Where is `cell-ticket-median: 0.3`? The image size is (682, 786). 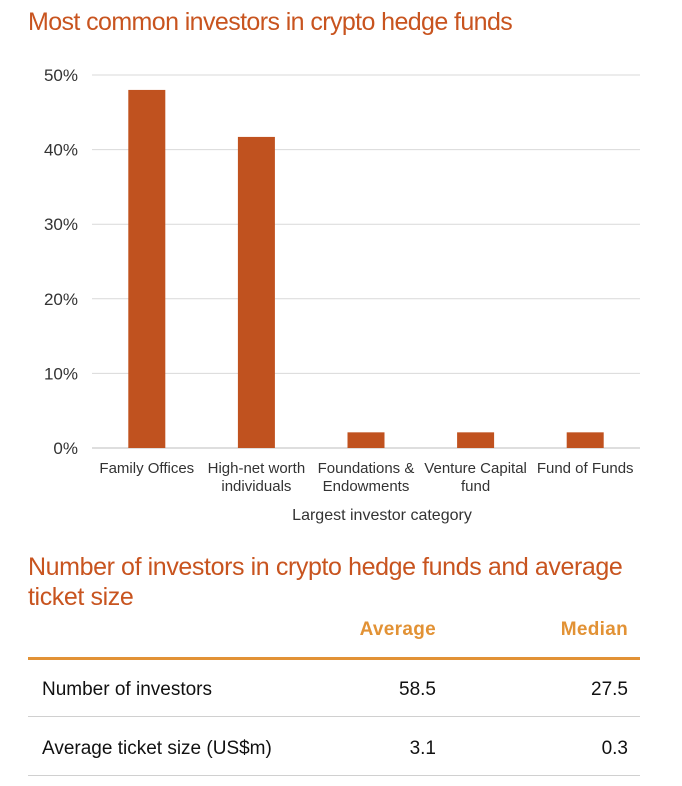 cell-ticket-median: 0.3 is located at coordinates (614, 748).